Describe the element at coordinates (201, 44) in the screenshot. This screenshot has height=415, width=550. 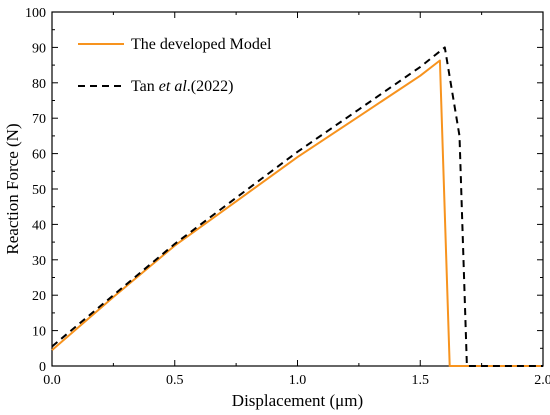
I see `legend-label-developed-model: The developed Model` at that location.